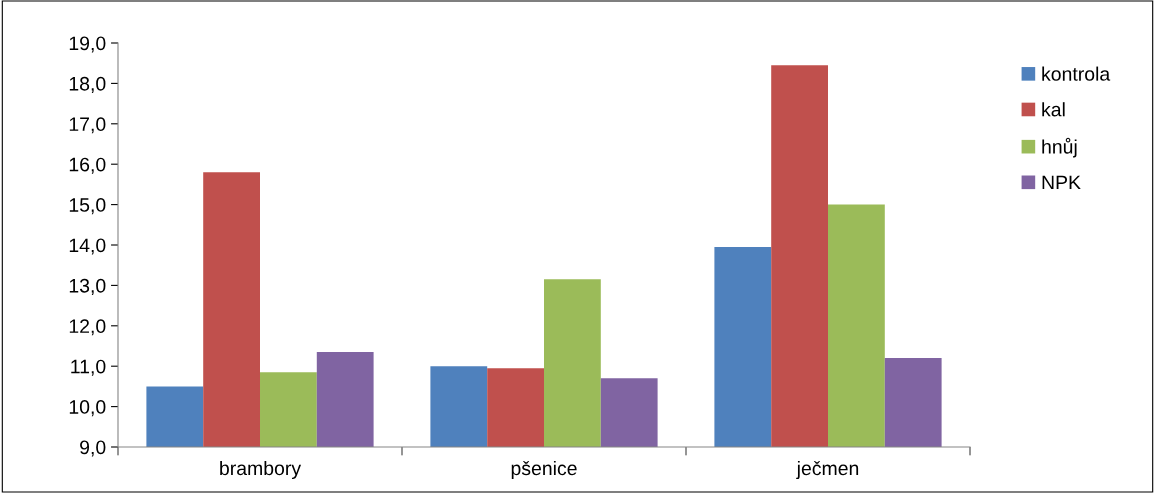  Describe the element at coordinates (1053, 109) in the screenshot. I see `legend-label: kal` at that location.